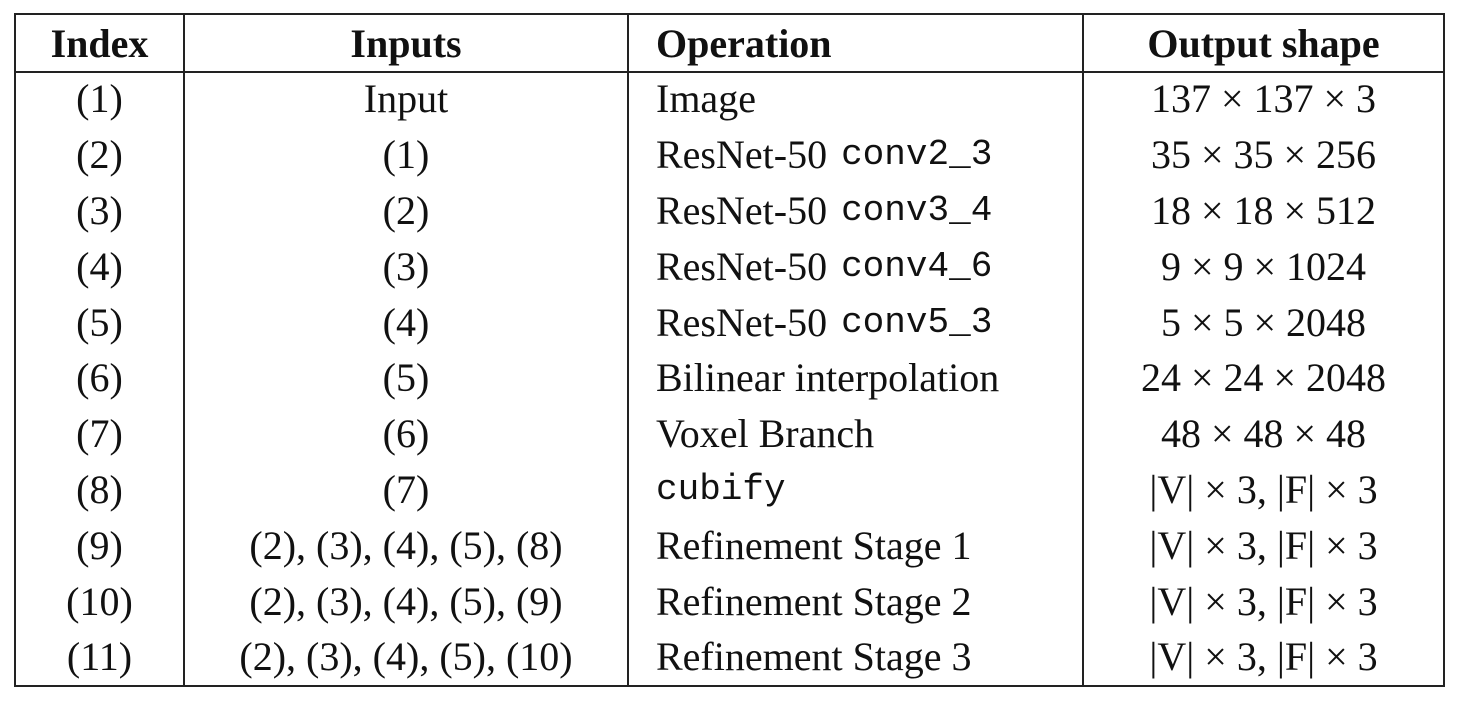  I want to click on operation-code: conv4_6, so click(917, 266).